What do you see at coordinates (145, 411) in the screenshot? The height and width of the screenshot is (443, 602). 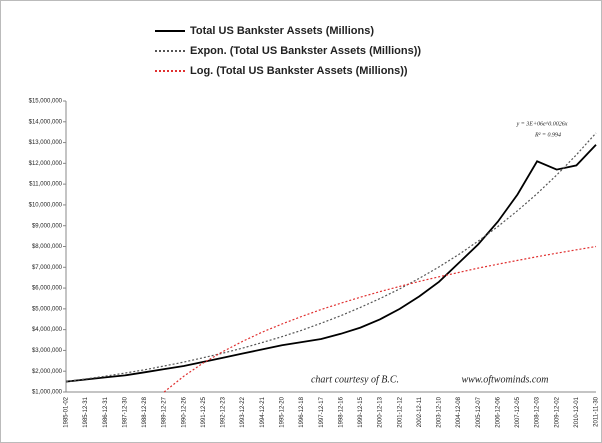 I see `x-tick-label: 1988-12-28` at bounding box center [145, 411].